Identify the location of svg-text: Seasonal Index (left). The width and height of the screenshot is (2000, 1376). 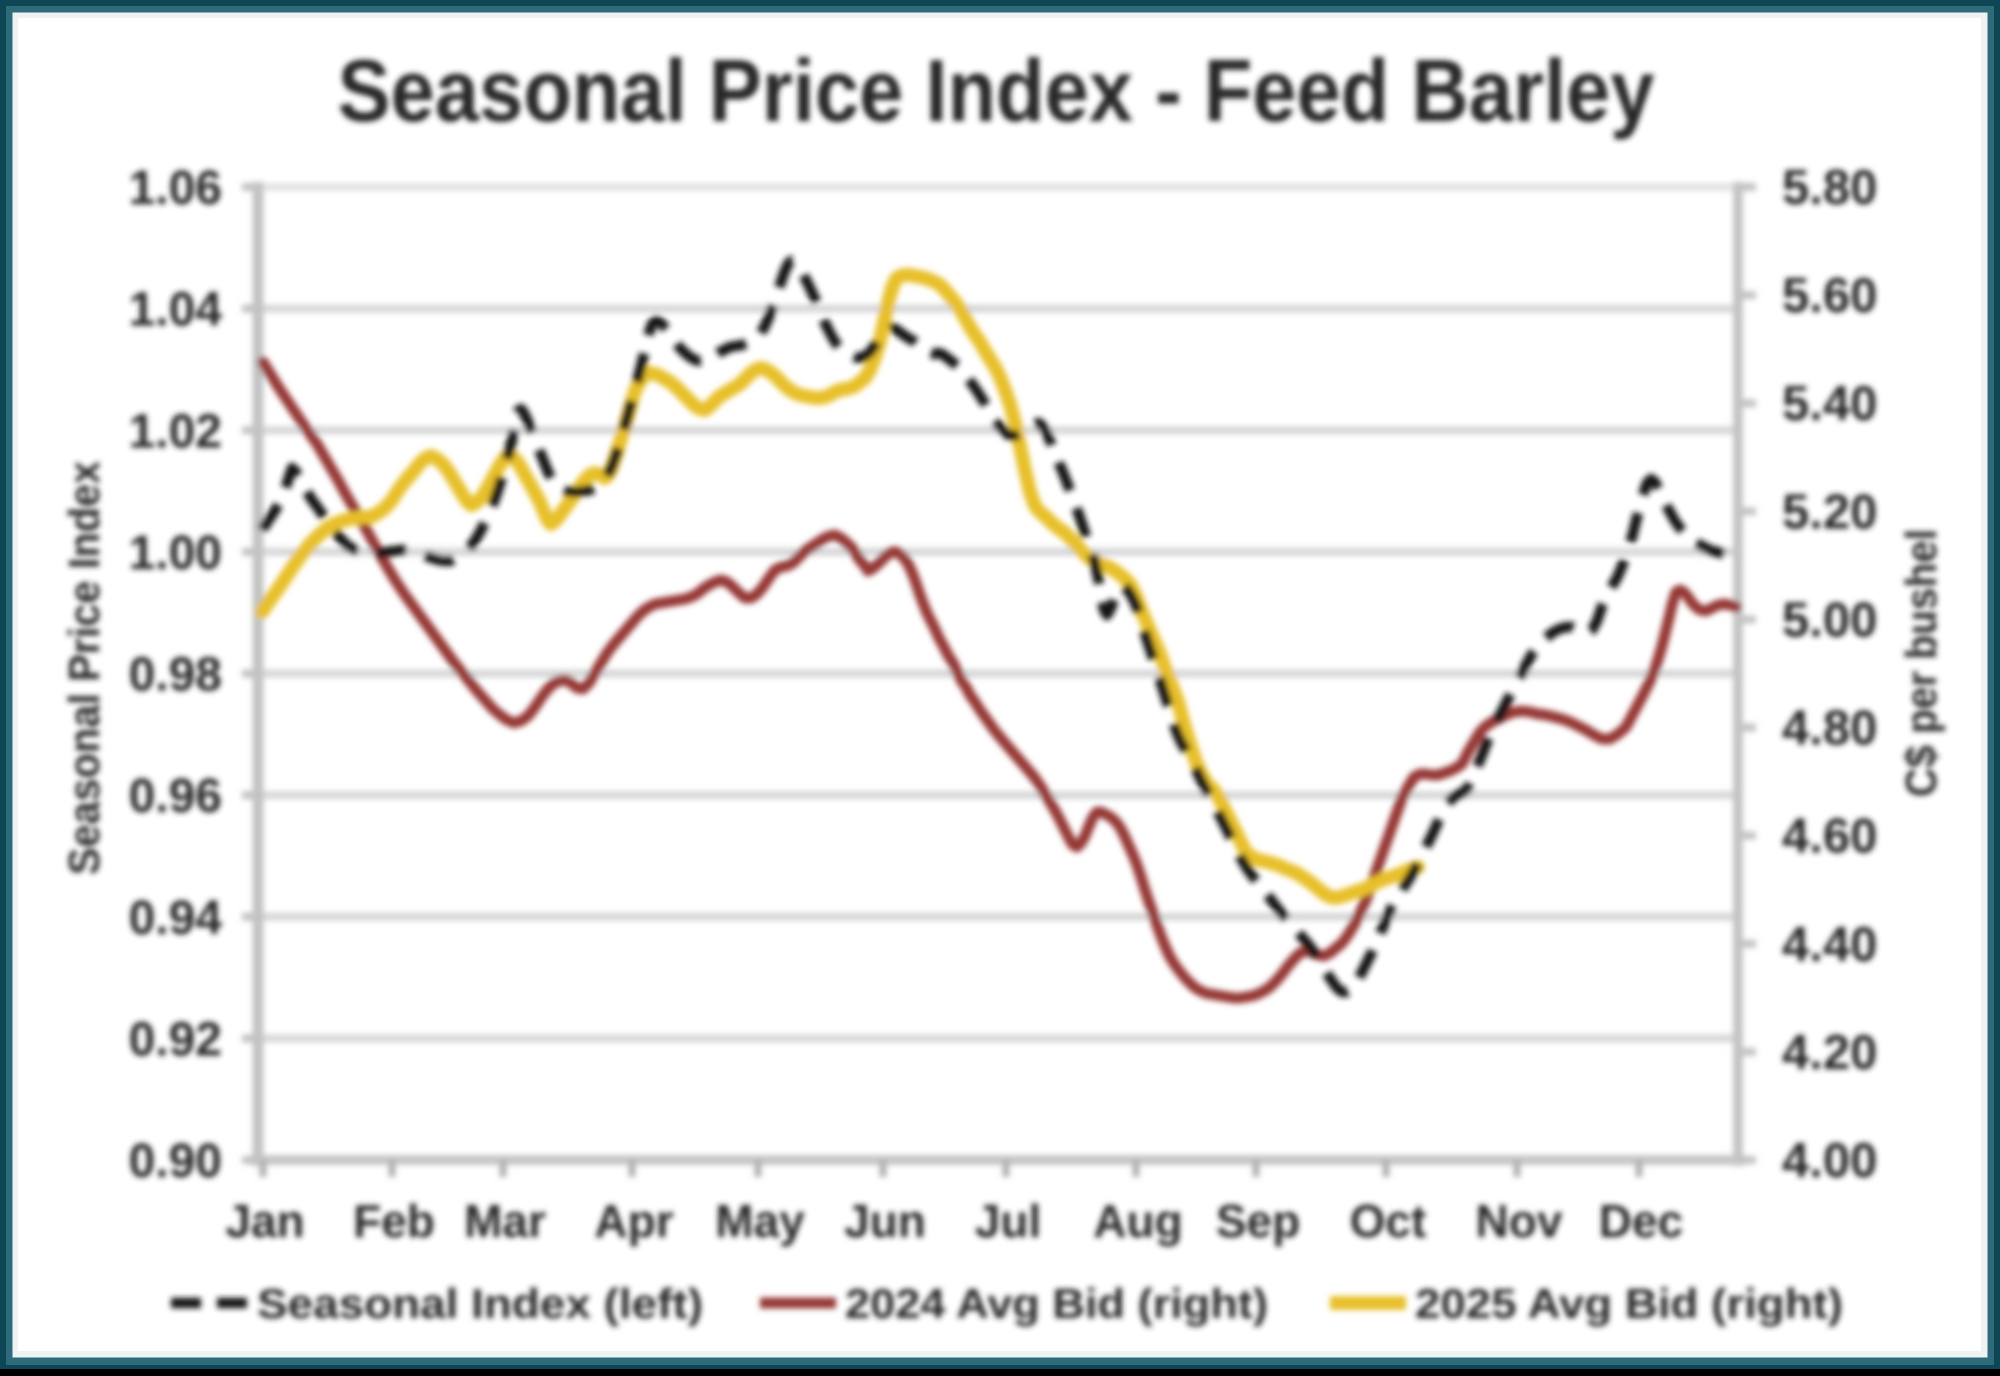
(480, 1303).